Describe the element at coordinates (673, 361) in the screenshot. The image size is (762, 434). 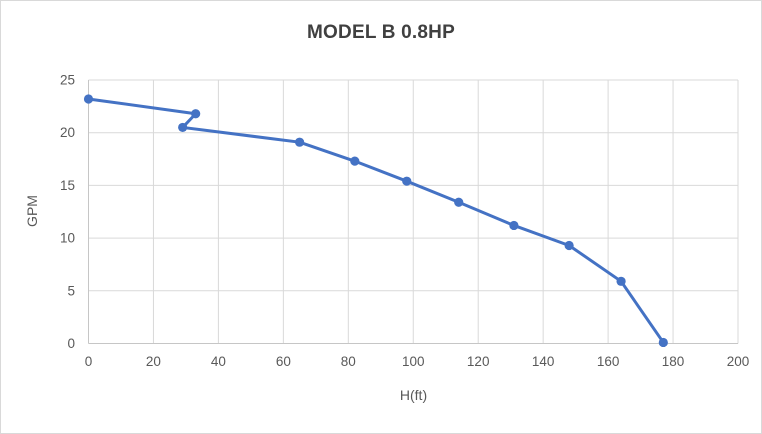
I see `x-tick-label: 180` at that location.